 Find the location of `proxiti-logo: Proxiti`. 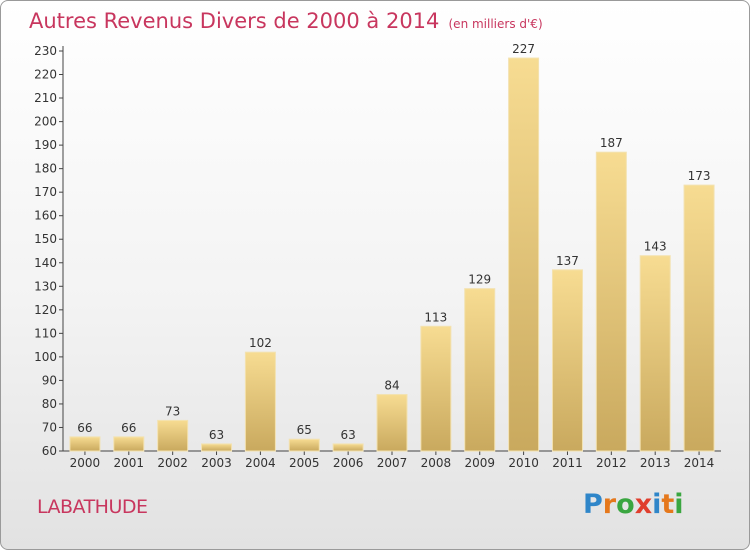

proxiti-logo: Proxiti is located at coordinates (633, 504).